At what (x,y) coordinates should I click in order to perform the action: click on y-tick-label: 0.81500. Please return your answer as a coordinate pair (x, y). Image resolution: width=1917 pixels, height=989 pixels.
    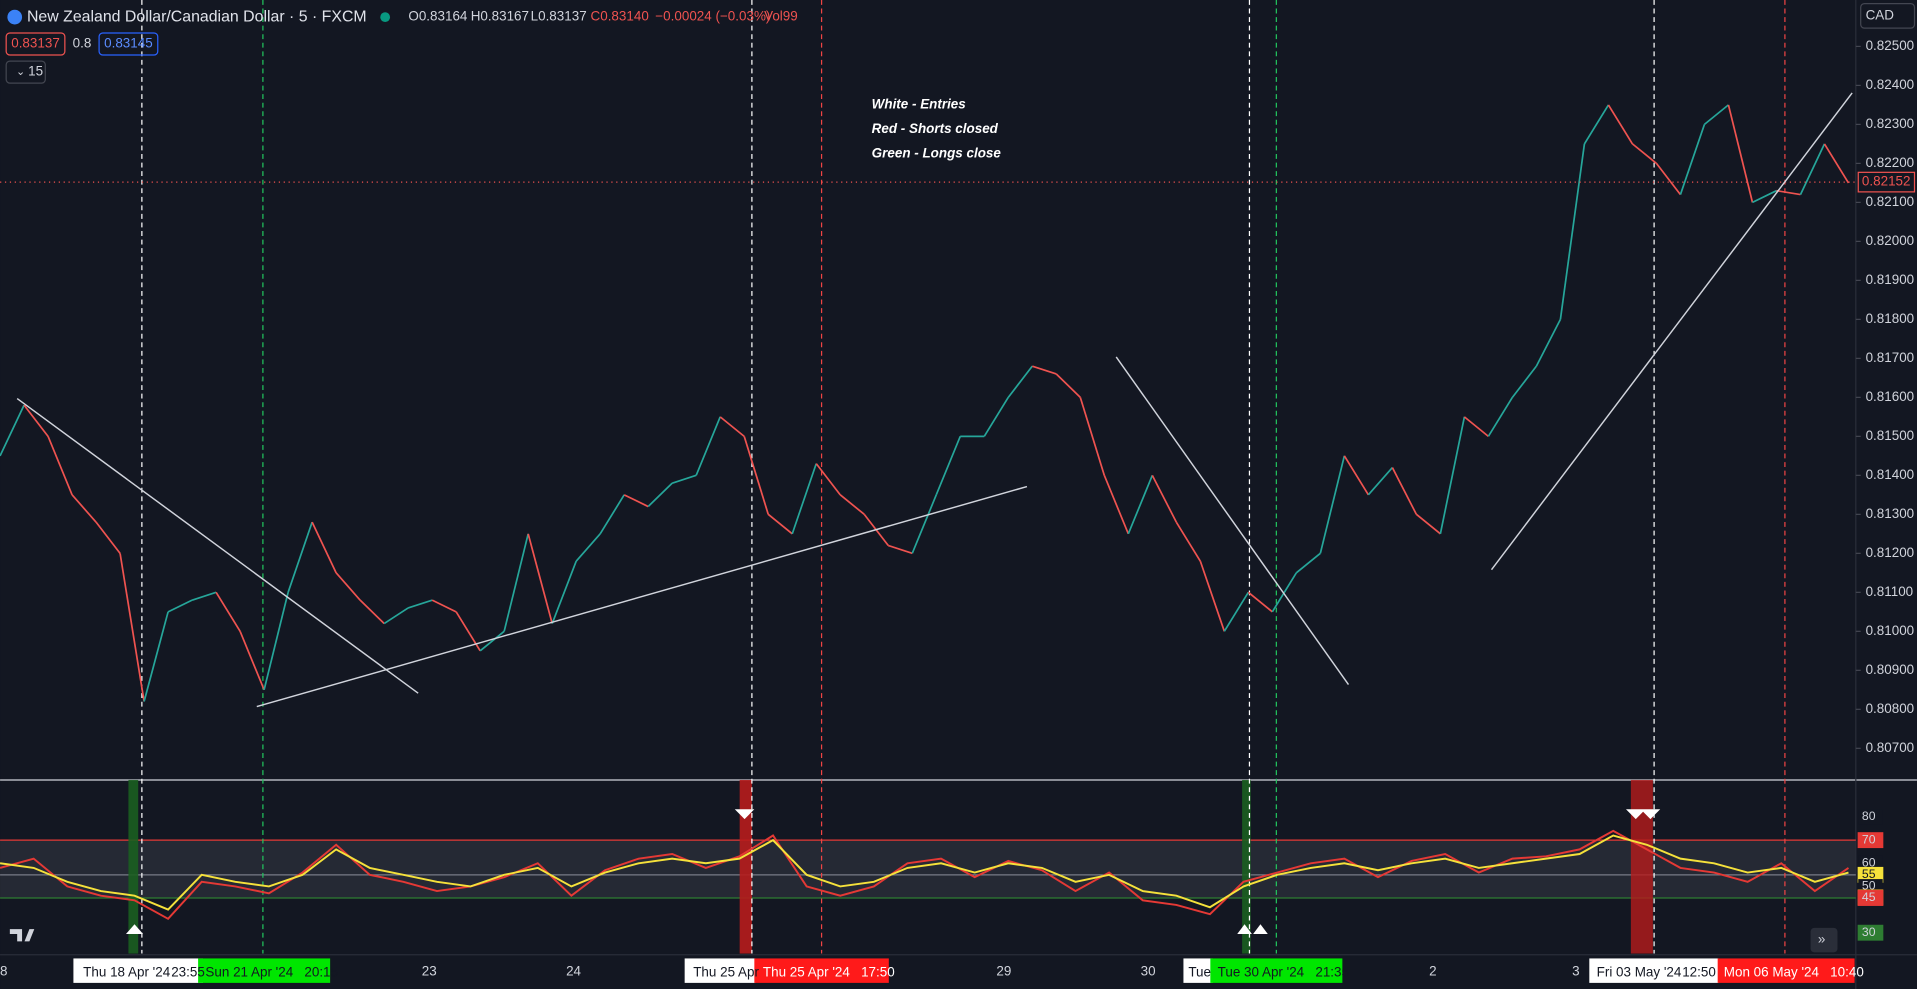
    Looking at the image, I should click on (1890, 435).